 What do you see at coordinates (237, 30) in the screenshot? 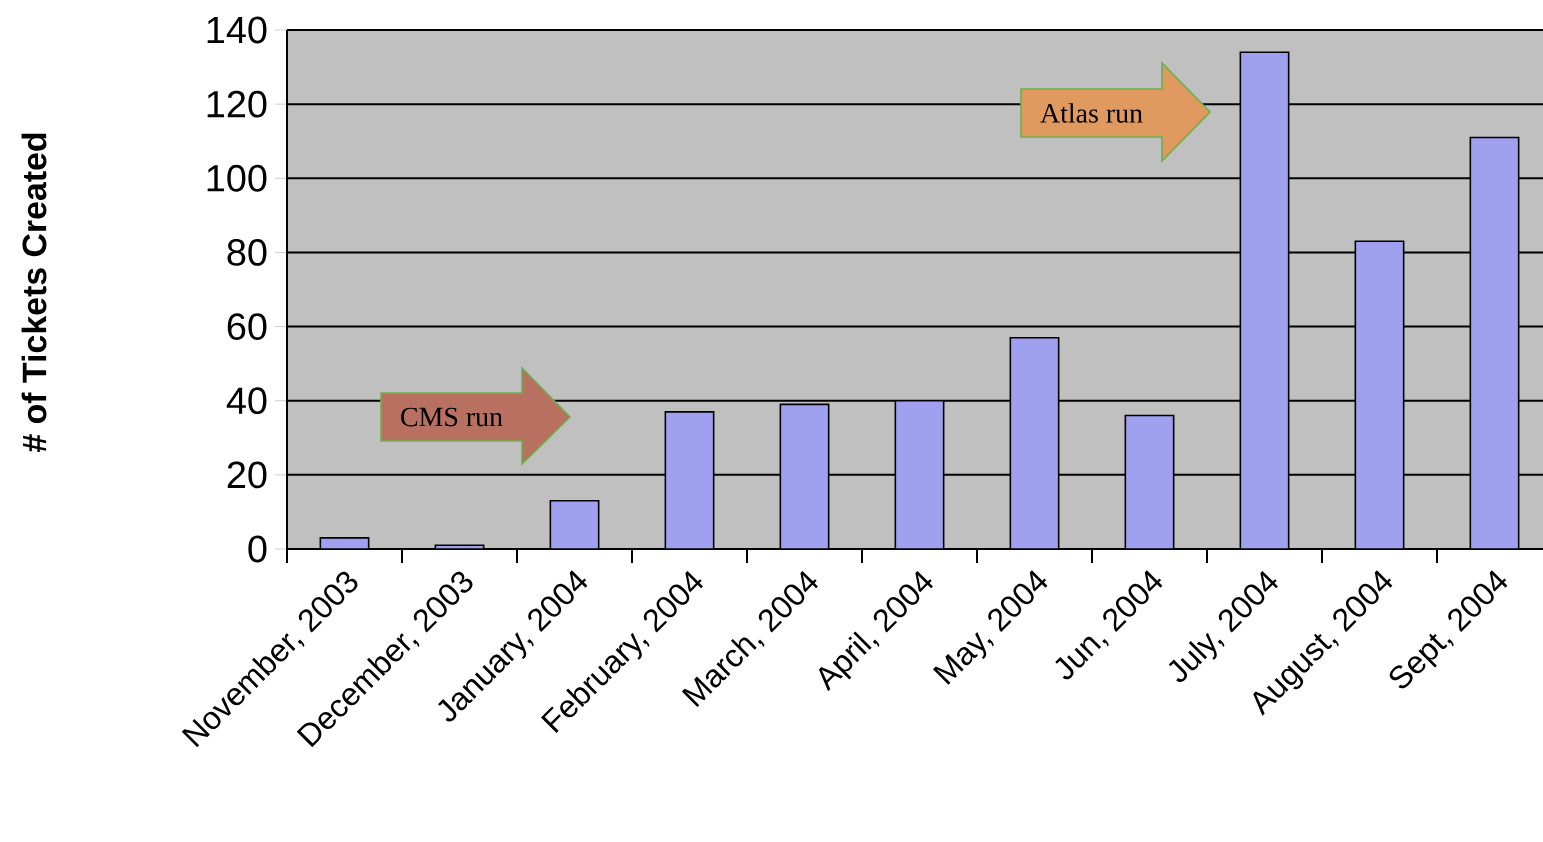
I see `y-tick-label: 140` at bounding box center [237, 30].